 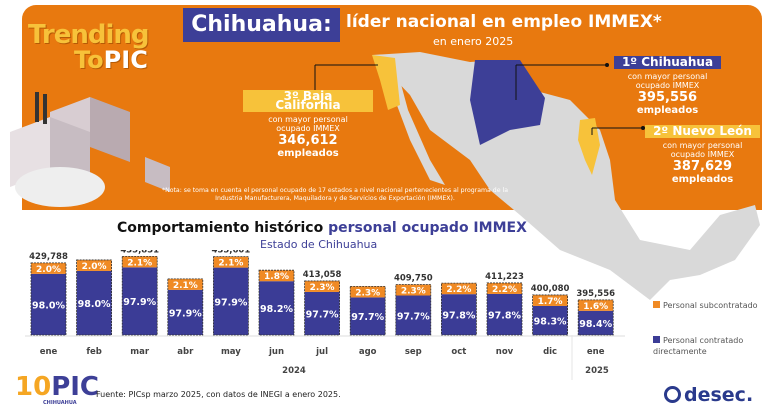 What do you see at coordinates (94, 352) in the screenshot?
I see `month-label: feb` at bounding box center [94, 352].